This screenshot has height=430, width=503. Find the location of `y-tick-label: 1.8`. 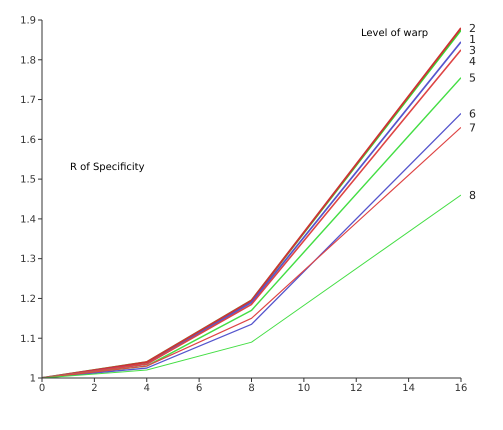

y-tick-label: 1.8 is located at coordinates (28, 60).